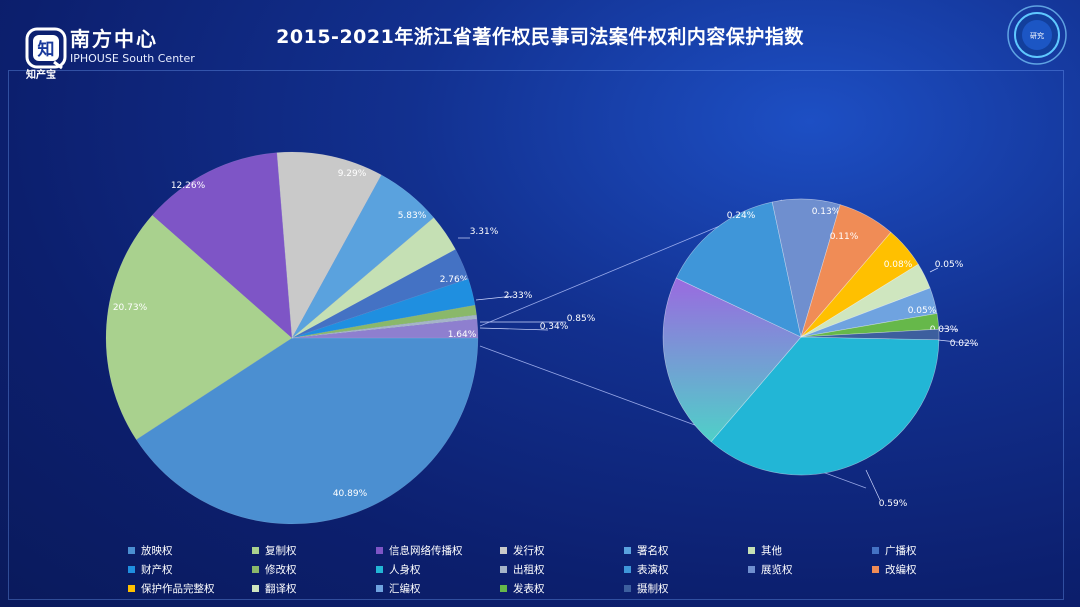 The image size is (1080, 607). What do you see at coordinates (554, 327) in the screenshot?
I see `main-pie-label: 0.34%` at bounding box center [554, 327].